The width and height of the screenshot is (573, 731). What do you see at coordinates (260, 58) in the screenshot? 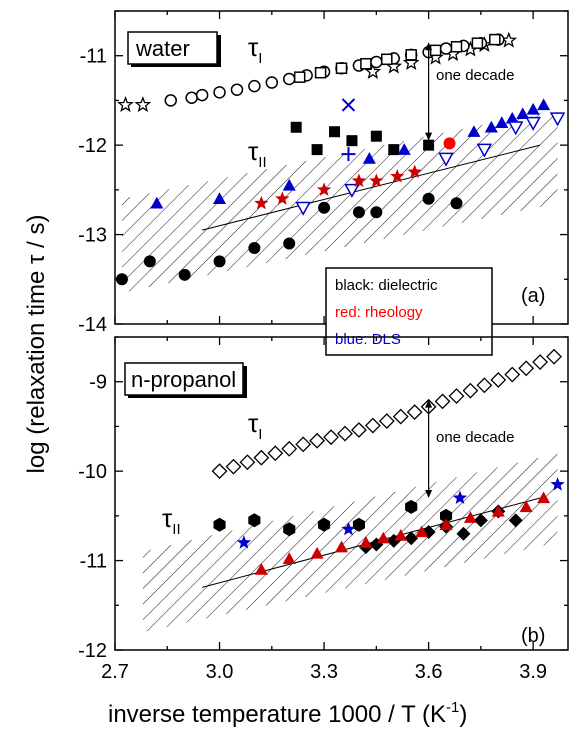
I see `tau-I-subscript: I` at bounding box center [260, 58].